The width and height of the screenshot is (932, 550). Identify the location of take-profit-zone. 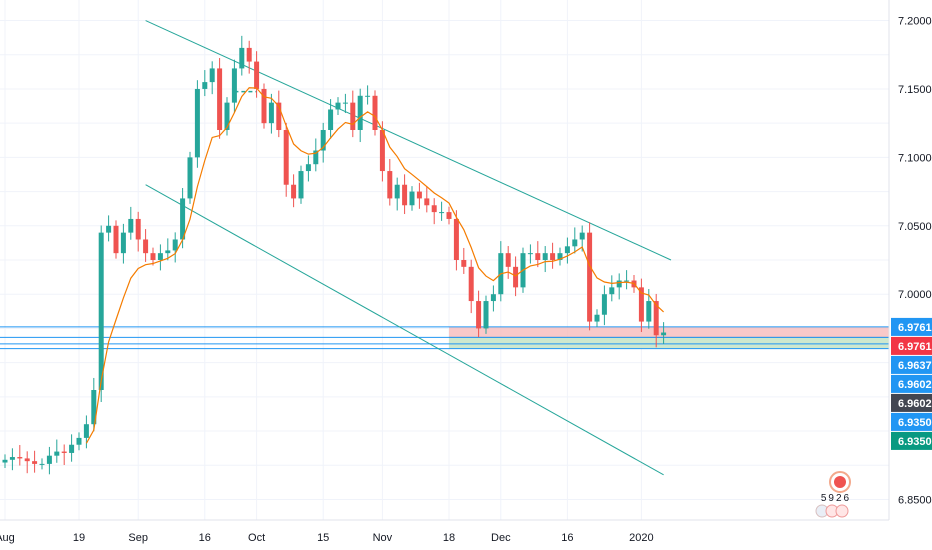
(669, 343).